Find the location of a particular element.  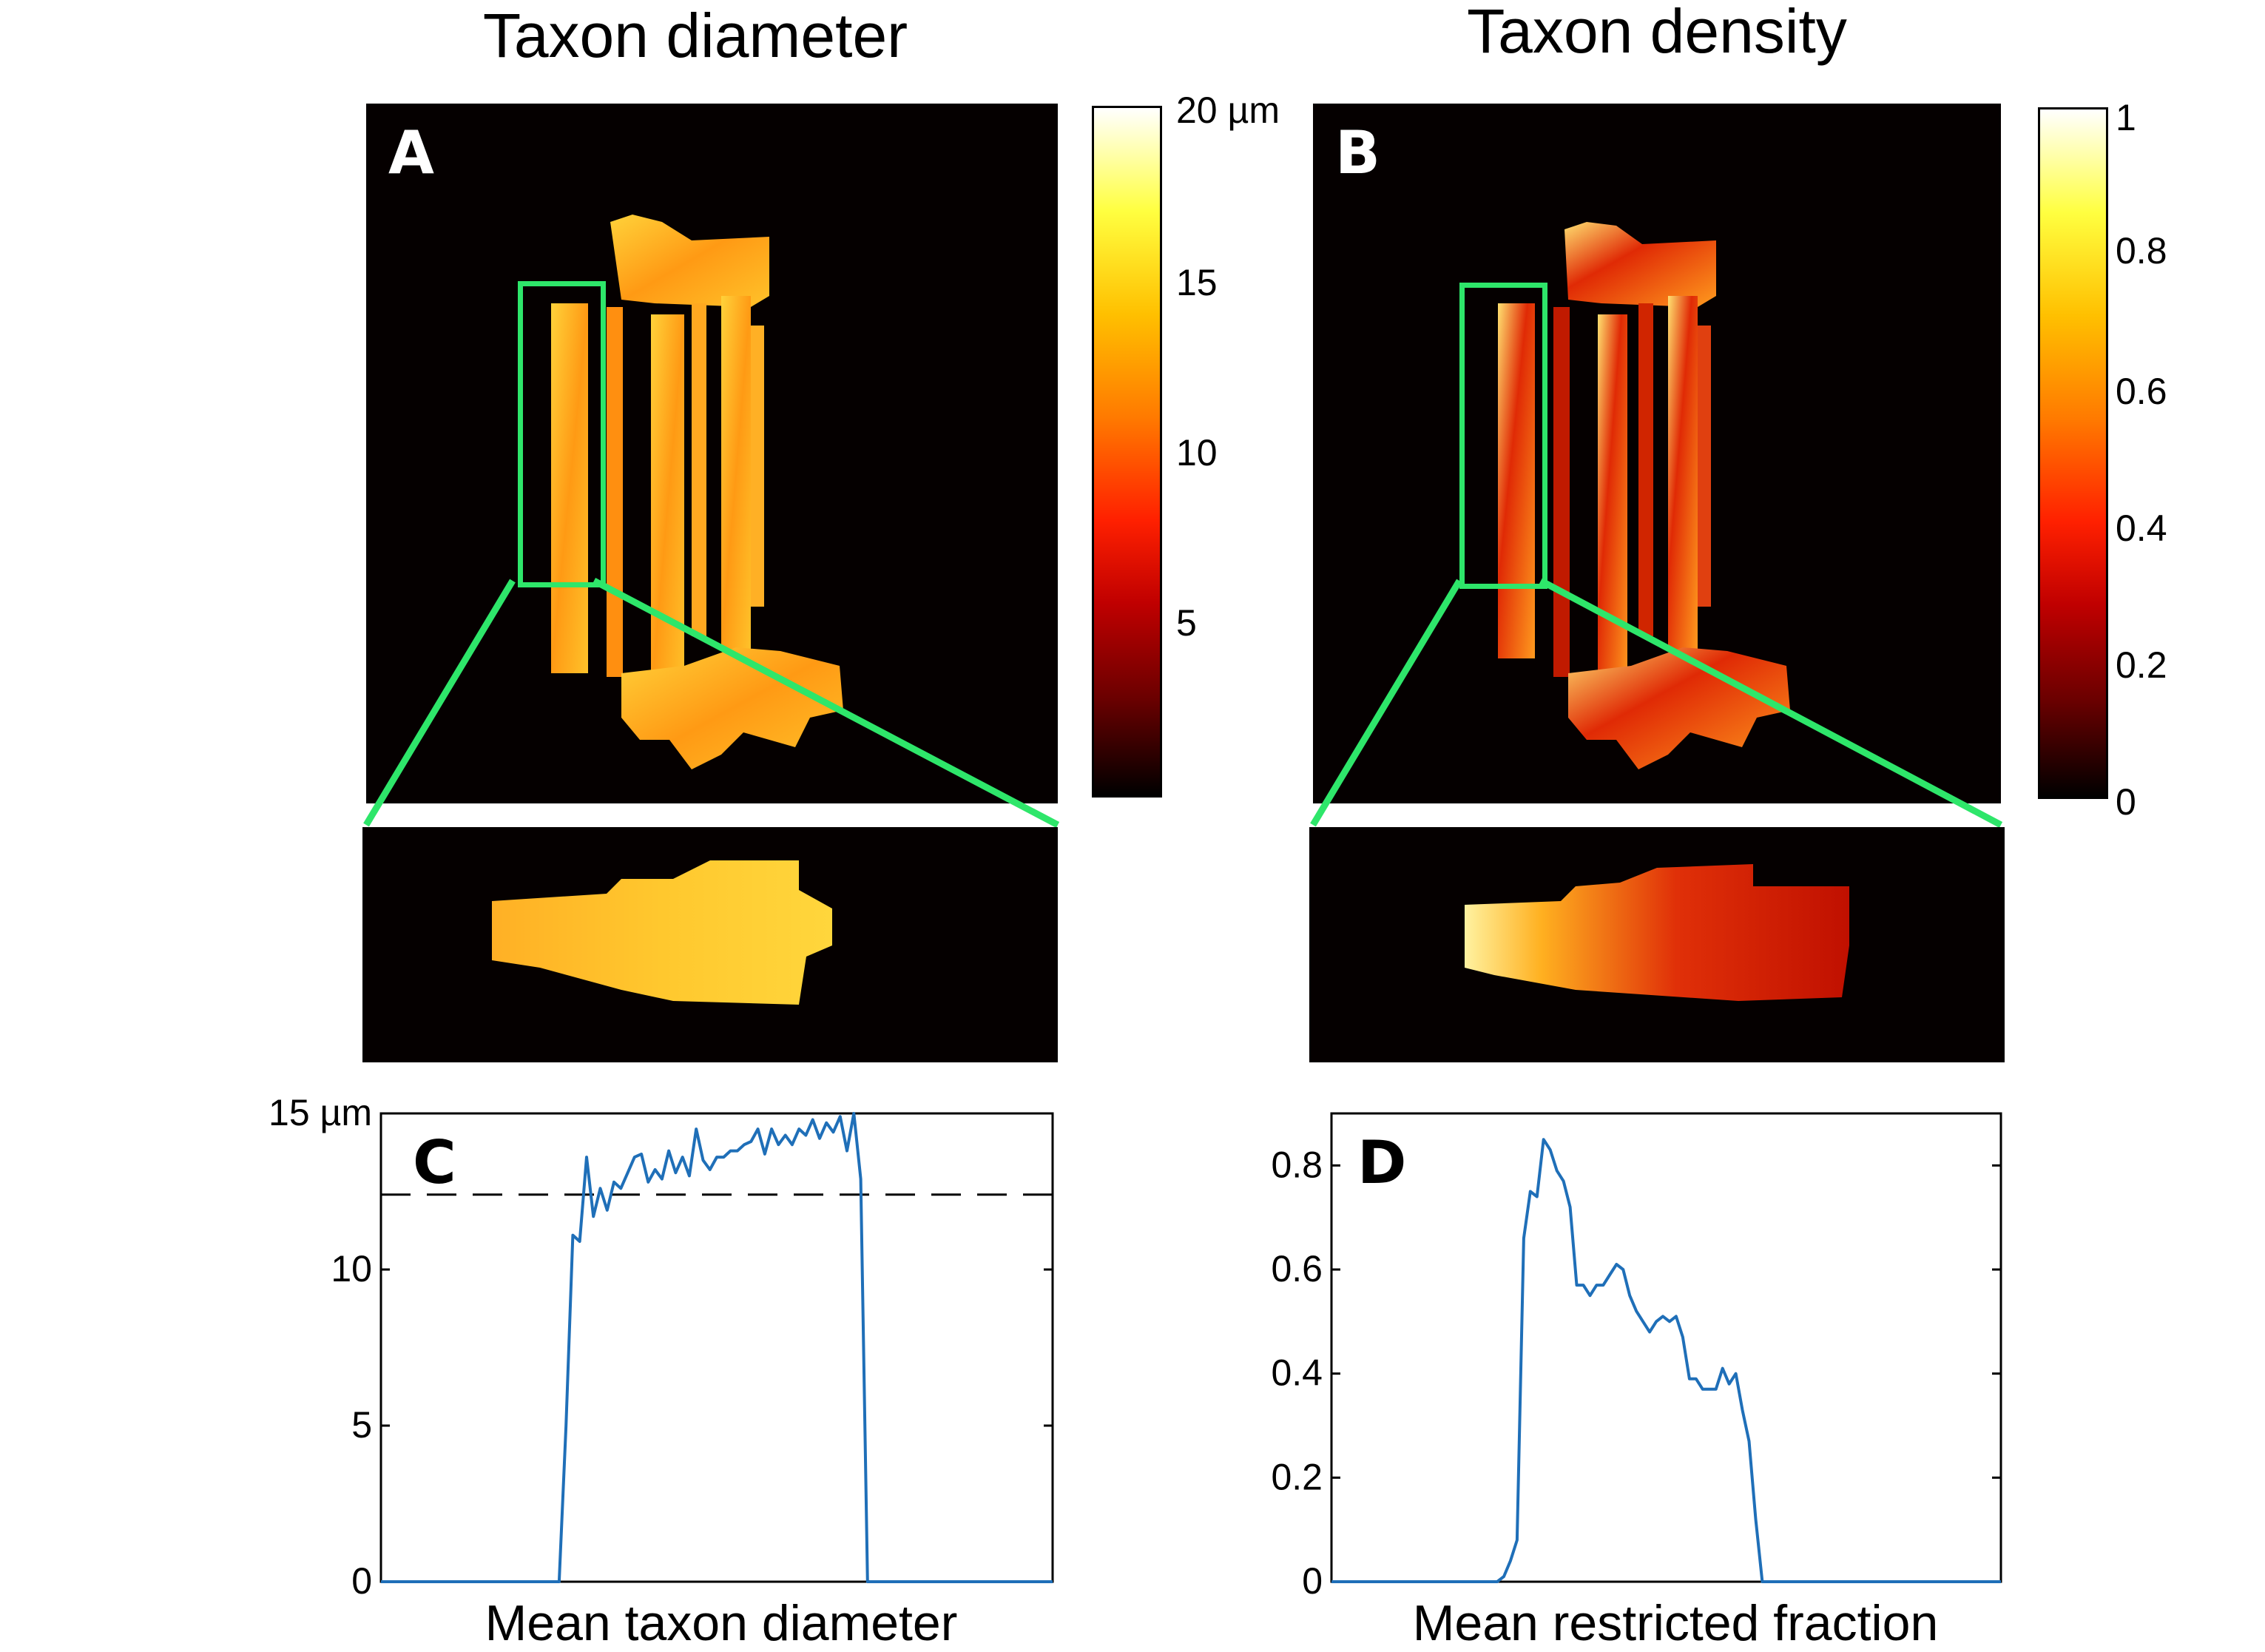

colorbar-b is located at coordinates (2073, 453).